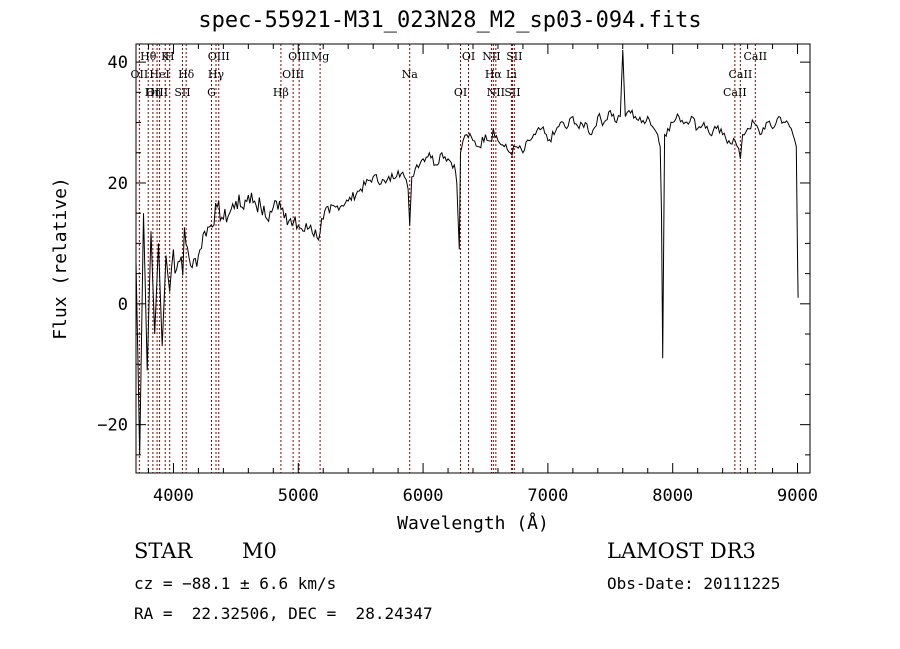 Image resolution: width=900 pixels, height=649 pixels. Describe the element at coordinates (672, 496) in the screenshot. I see `x-tick-label: 8000` at that location.